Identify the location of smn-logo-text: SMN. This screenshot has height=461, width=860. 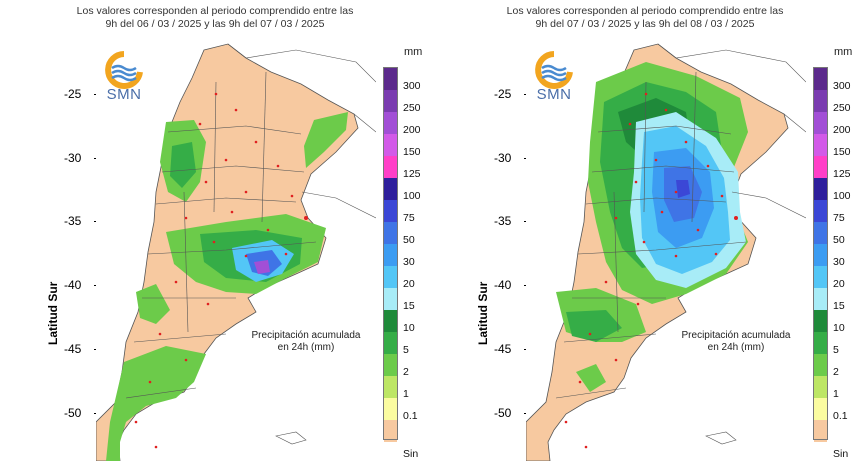
(554, 94).